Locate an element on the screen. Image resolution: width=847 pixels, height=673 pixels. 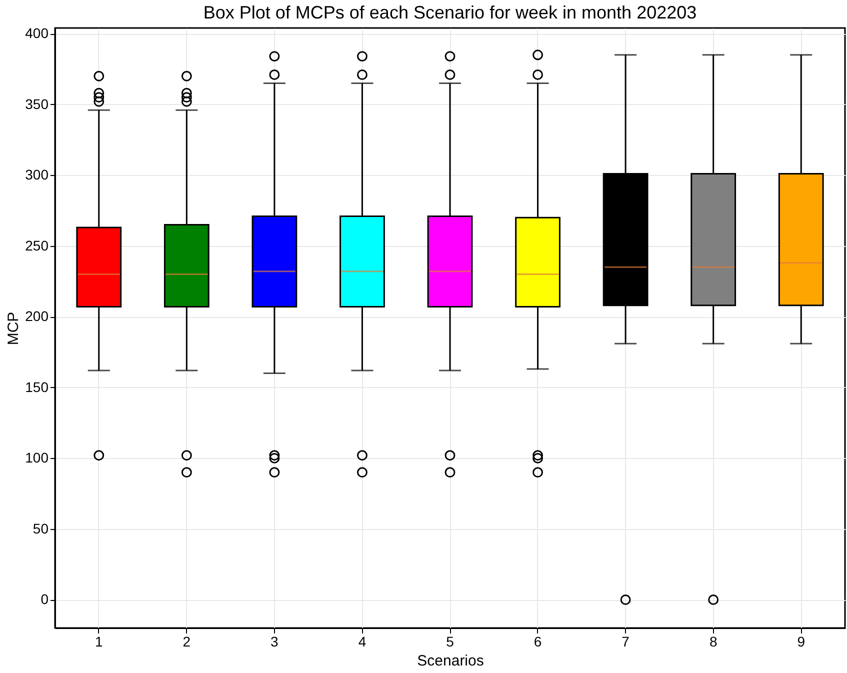
x-tick-label: 3 is located at coordinates (274, 642).